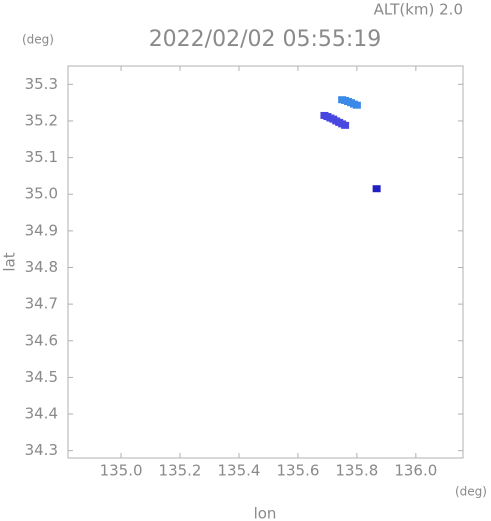  I want to click on altitude-label: ALT(km) 2.0, so click(418, 10).